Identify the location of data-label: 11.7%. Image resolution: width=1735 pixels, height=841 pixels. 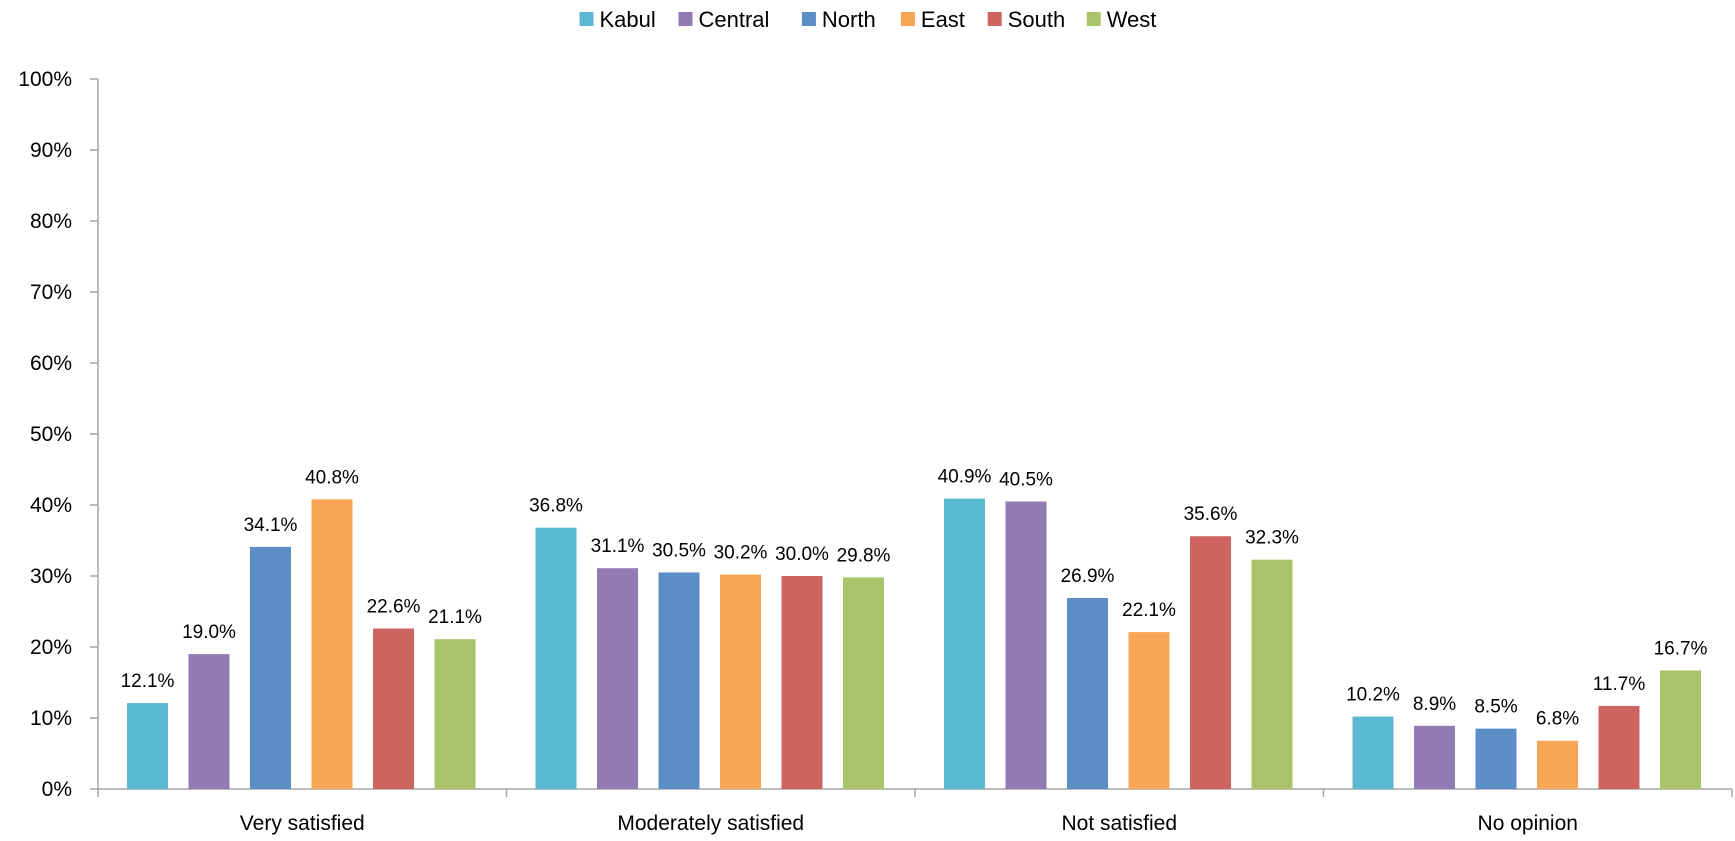
(1619, 684).